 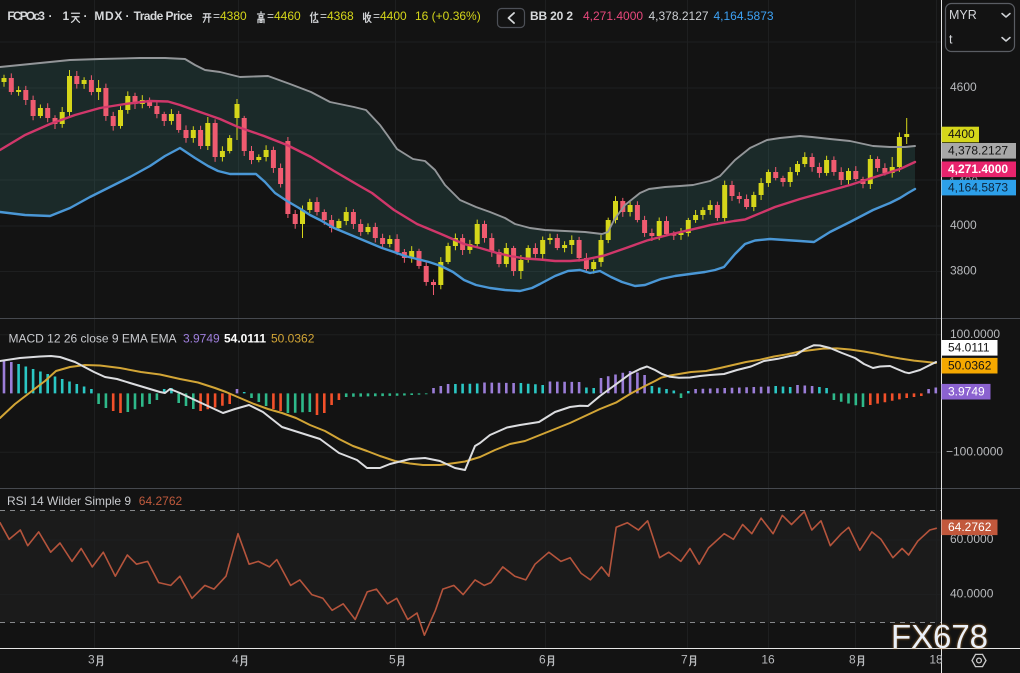 What do you see at coordinates (963, 271) in the screenshot?
I see `svg-text: 3800` at bounding box center [963, 271].